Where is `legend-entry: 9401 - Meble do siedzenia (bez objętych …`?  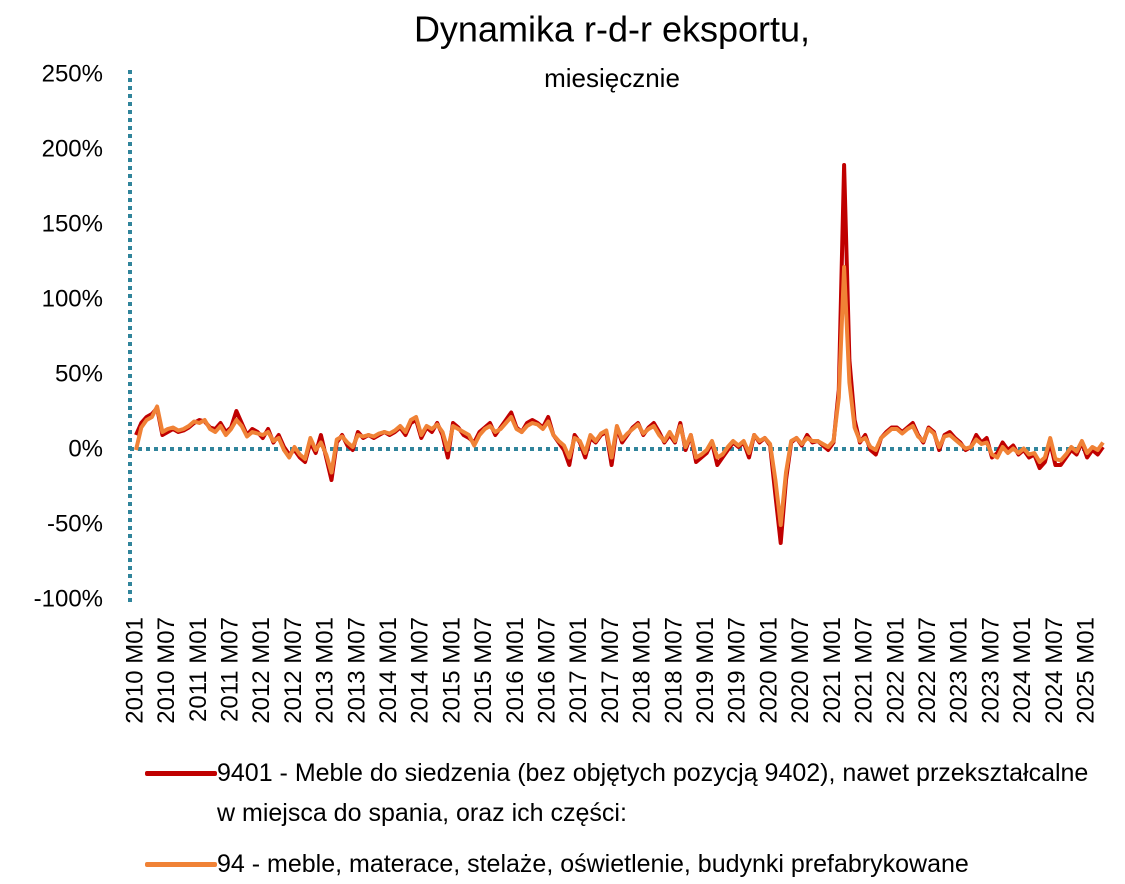
legend-entry: 9401 - Meble do siedzenia (bez objętych … is located at coordinates (621, 795).